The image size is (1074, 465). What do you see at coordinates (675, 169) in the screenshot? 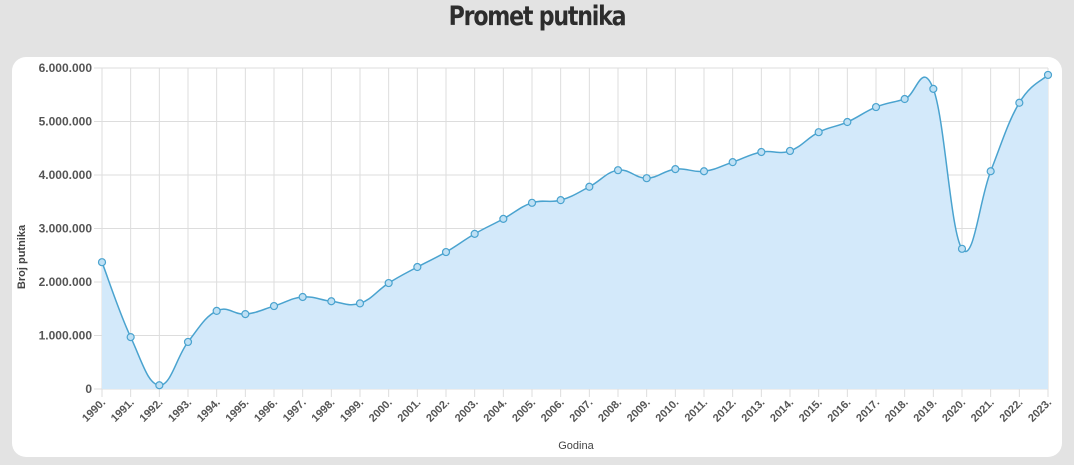
I see `data-point-2010` at bounding box center [675, 169].